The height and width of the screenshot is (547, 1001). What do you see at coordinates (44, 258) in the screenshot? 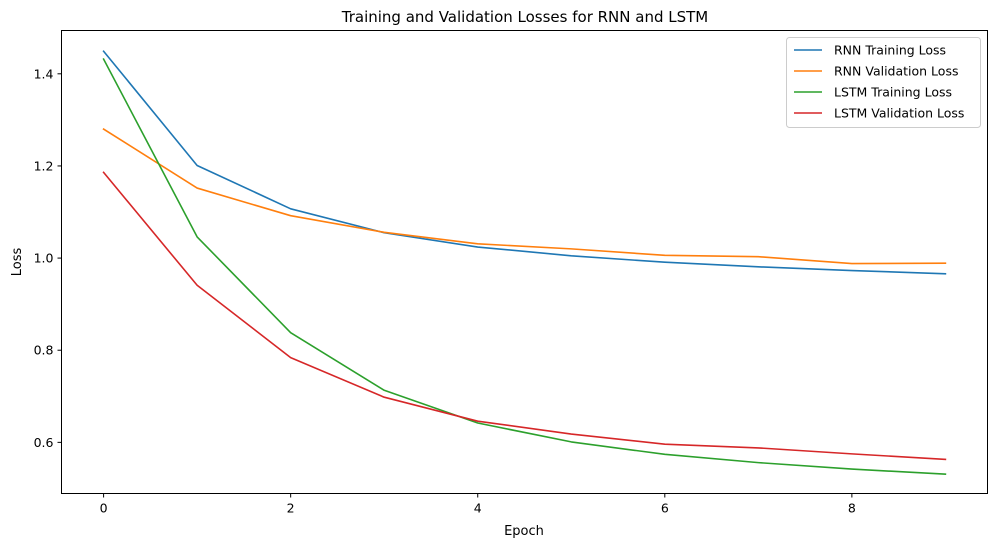
I see `y-tick-label: 1.0` at bounding box center [44, 258].